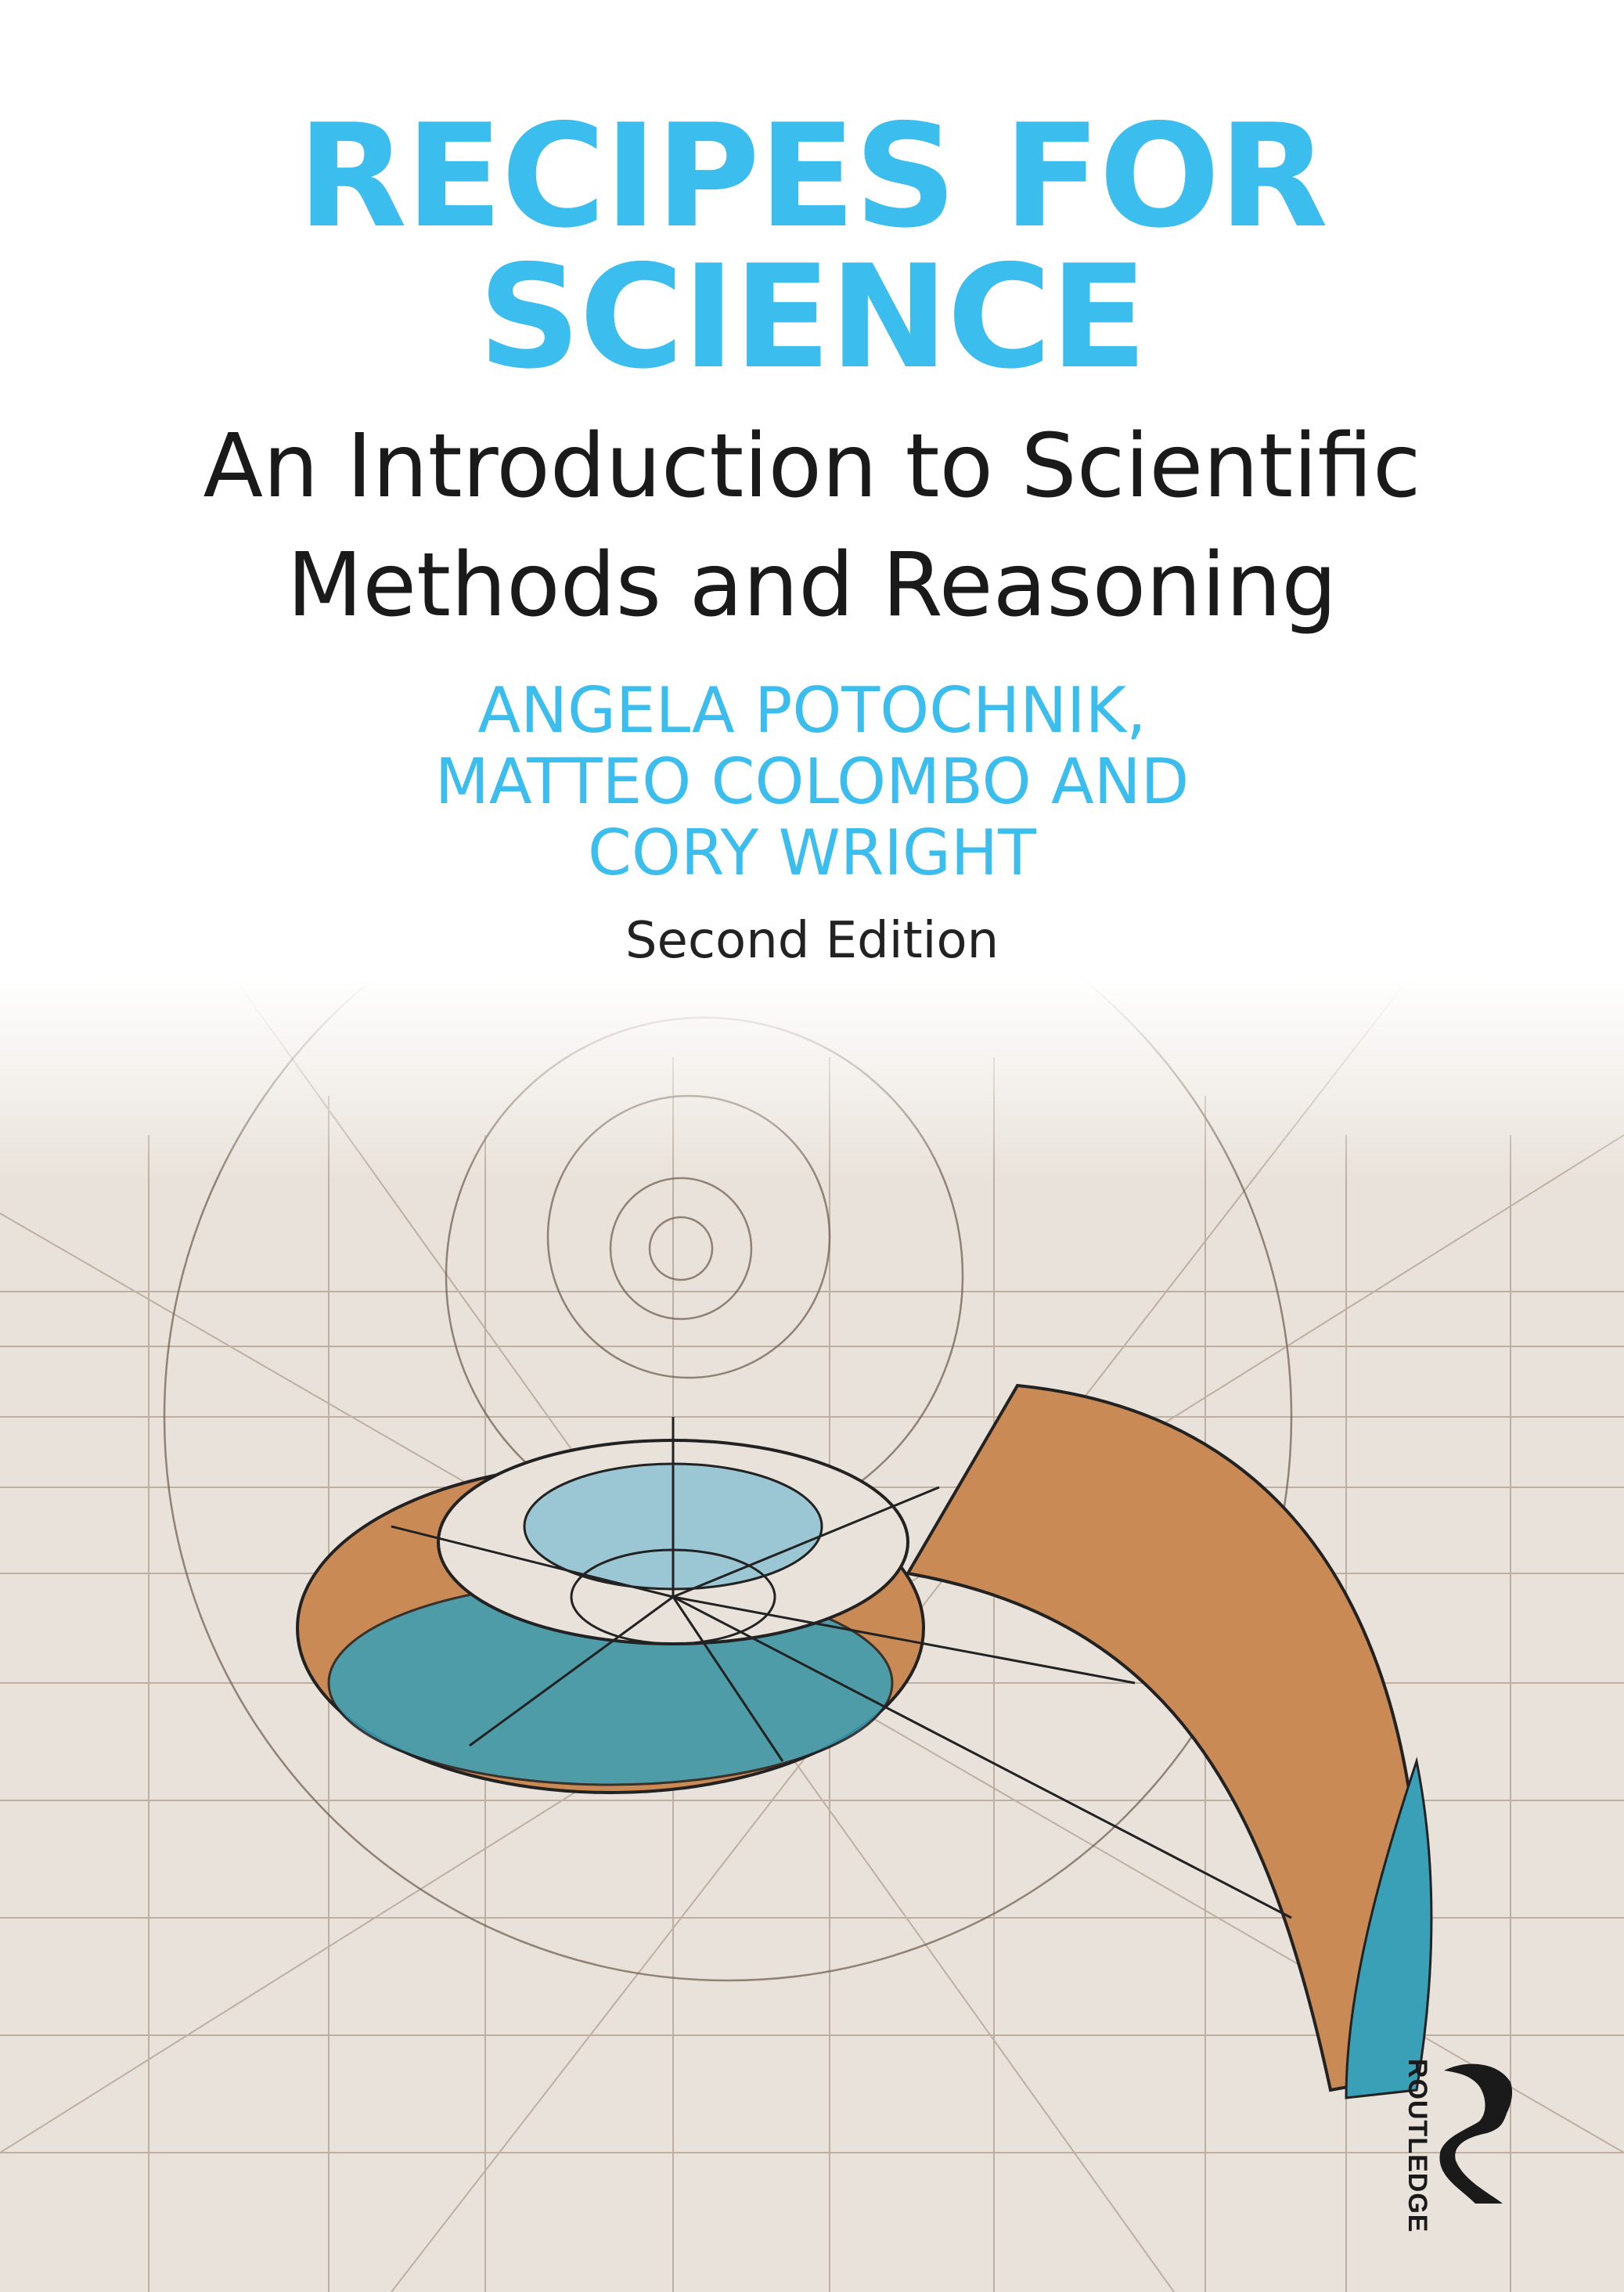 This screenshot has height=2292, width=1624. Describe the element at coordinates (812, 852) in the screenshot. I see `authors-line-3: CORY WRIGHT` at that location.